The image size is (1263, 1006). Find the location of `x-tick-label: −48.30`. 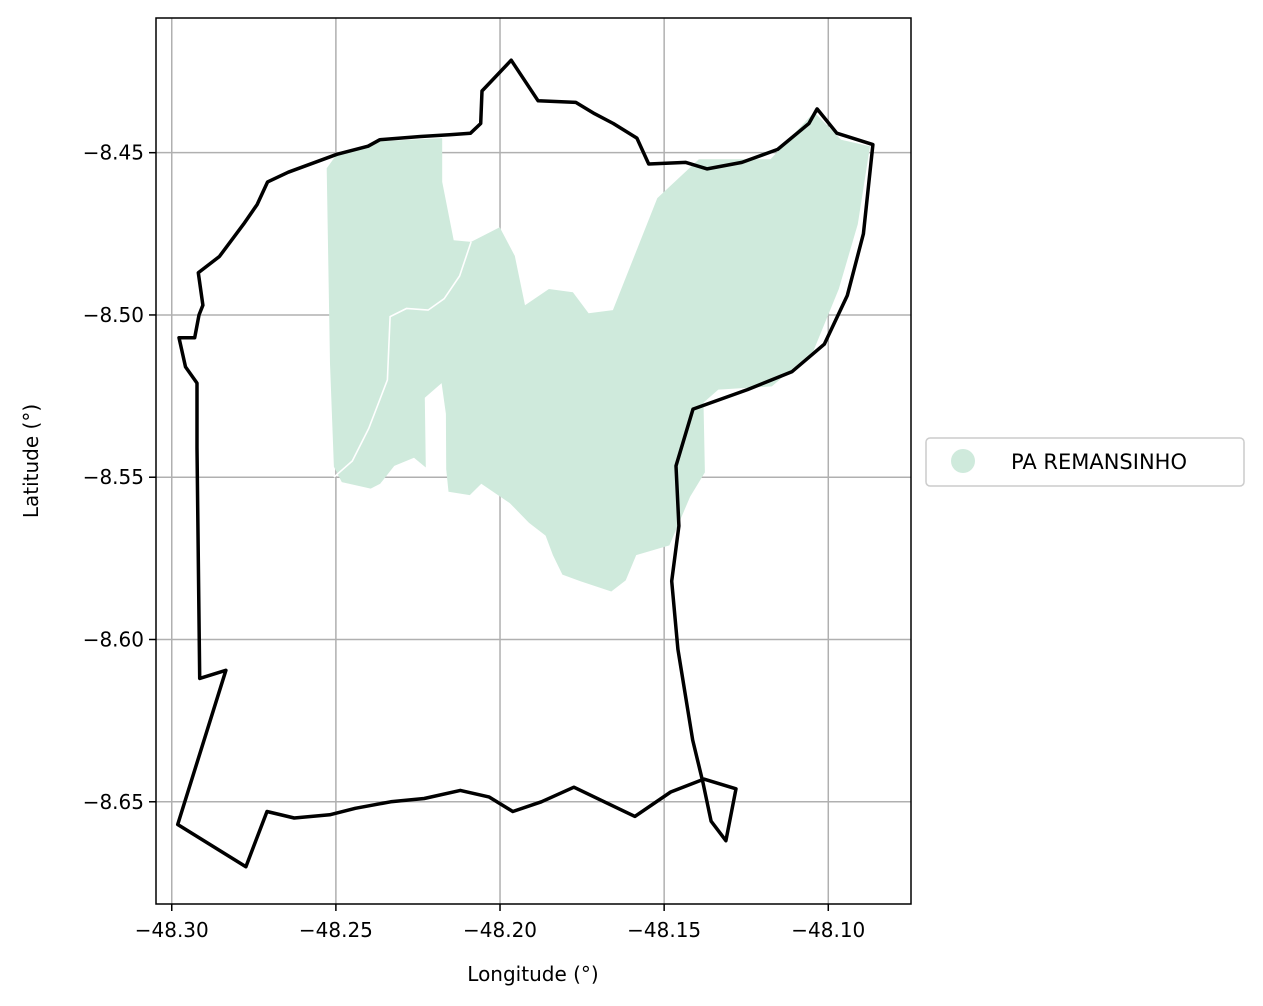

x-tick-label: −48.30 is located at coordinates (172, 930).